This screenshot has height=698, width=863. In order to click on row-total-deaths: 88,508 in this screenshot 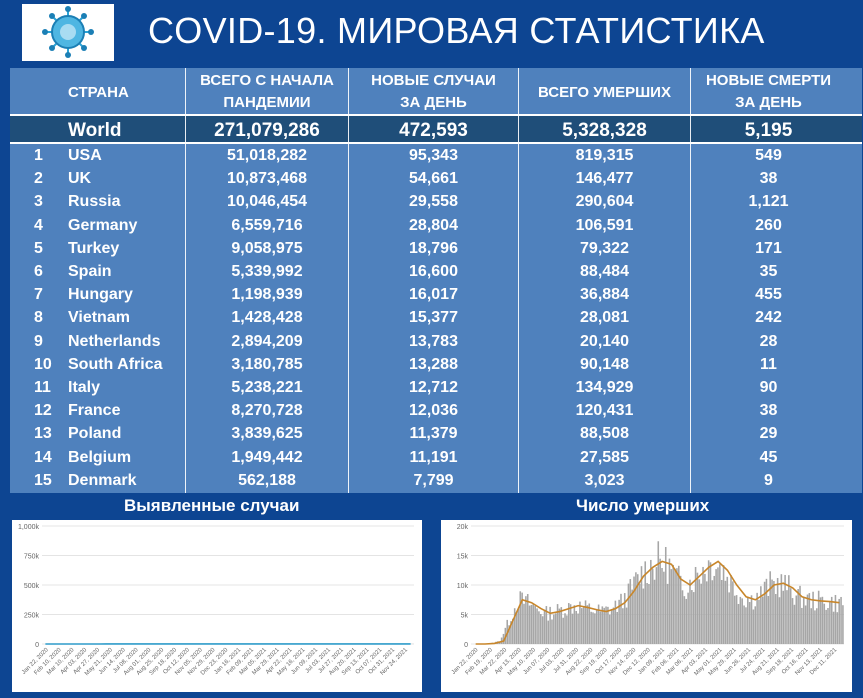, I will do `click(604, 434)`.